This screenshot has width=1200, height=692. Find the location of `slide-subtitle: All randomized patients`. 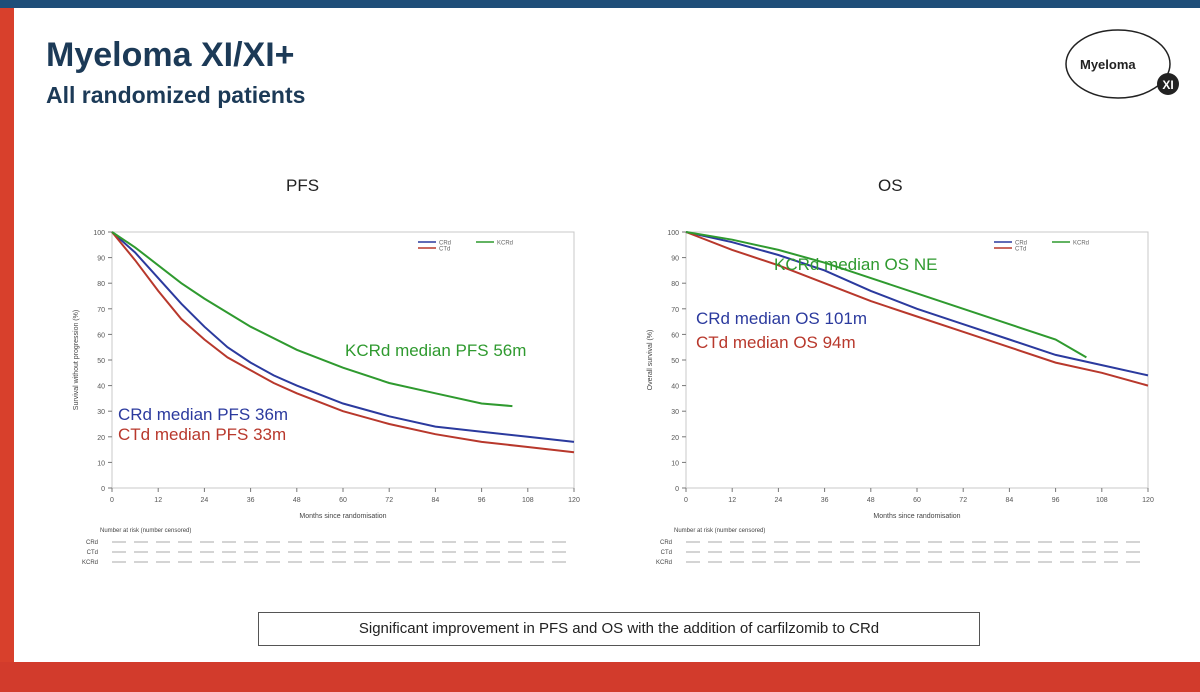

slide-subtitle: All randomized patients is located at coordinates (176, 95).